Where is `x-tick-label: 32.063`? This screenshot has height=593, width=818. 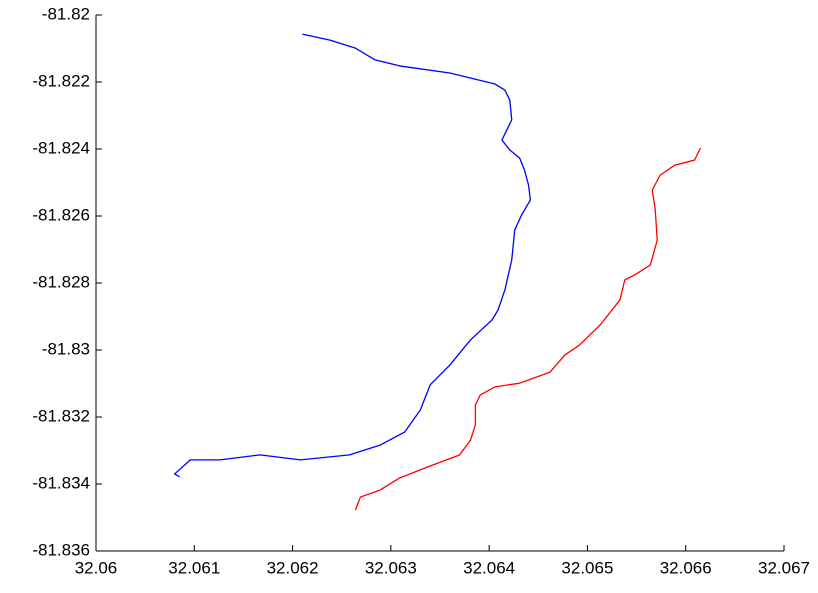
x-tick-label: 32.063 is located at coordinates (391, 567).